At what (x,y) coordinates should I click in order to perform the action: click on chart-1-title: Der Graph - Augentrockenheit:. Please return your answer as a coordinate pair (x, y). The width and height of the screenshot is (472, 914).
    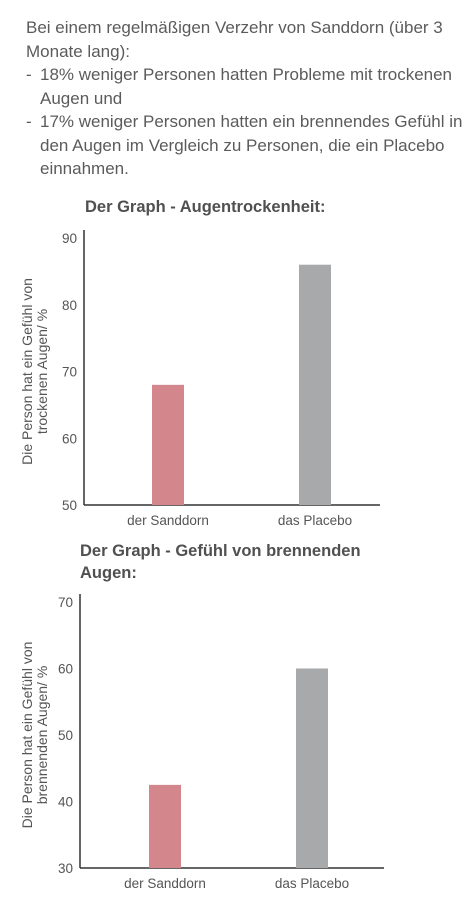
    Looking at the image, I should click on (205, 207).